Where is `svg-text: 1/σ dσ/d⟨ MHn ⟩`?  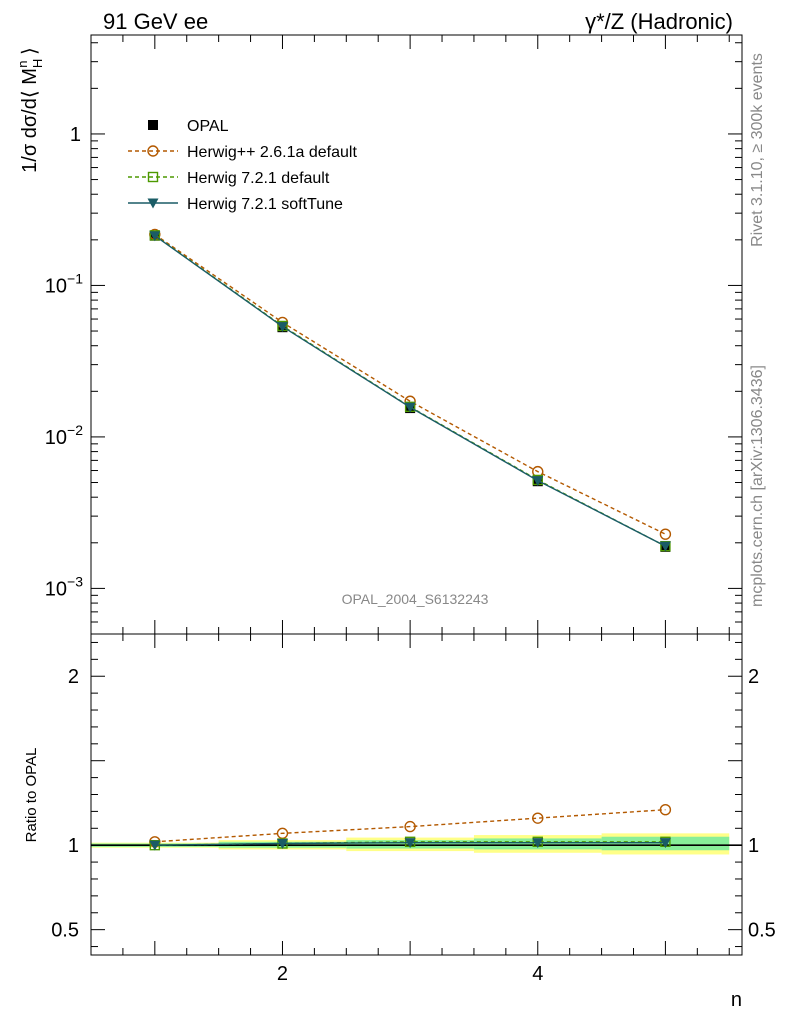
svg-text: 1/σ dσ/d⟨ MHn ⟩ is located at coordinates (30, 110).